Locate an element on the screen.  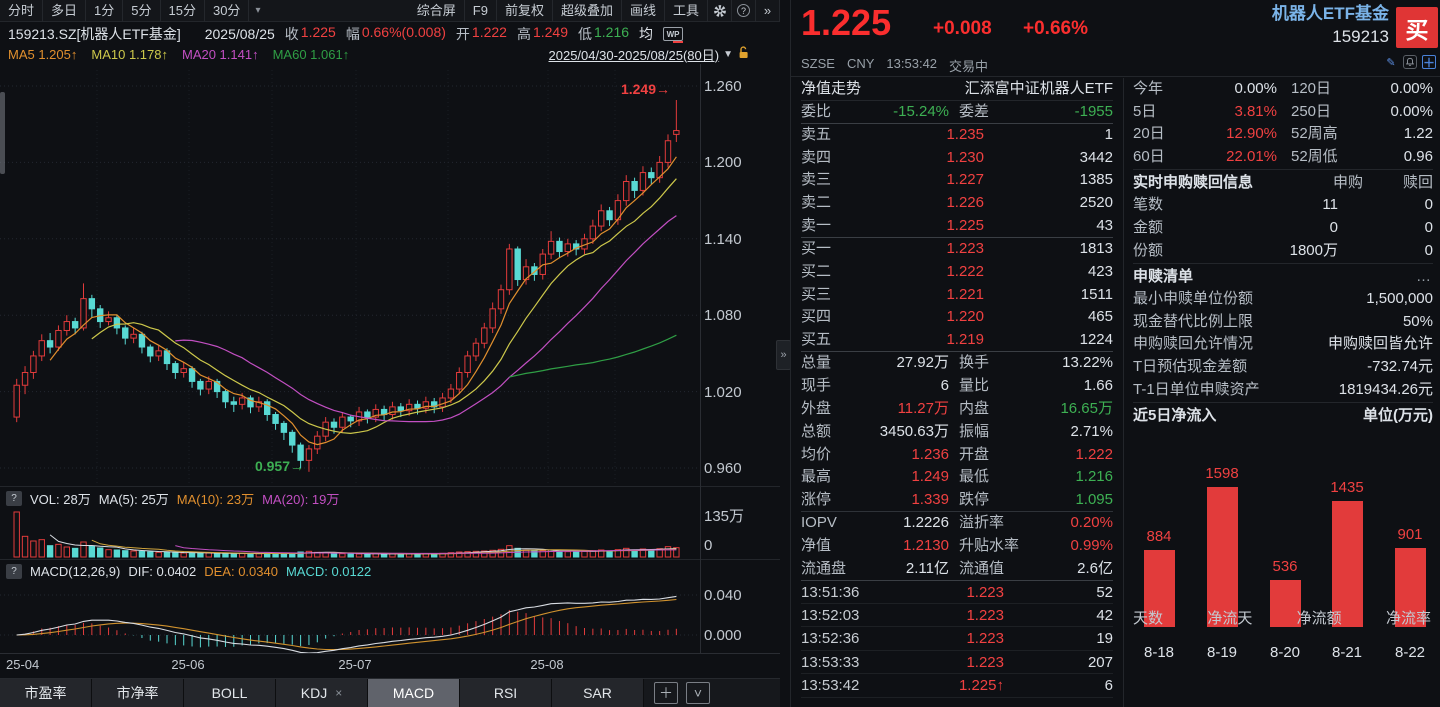
flow-bar-value: 536 is located at coordinates (1285, 567).